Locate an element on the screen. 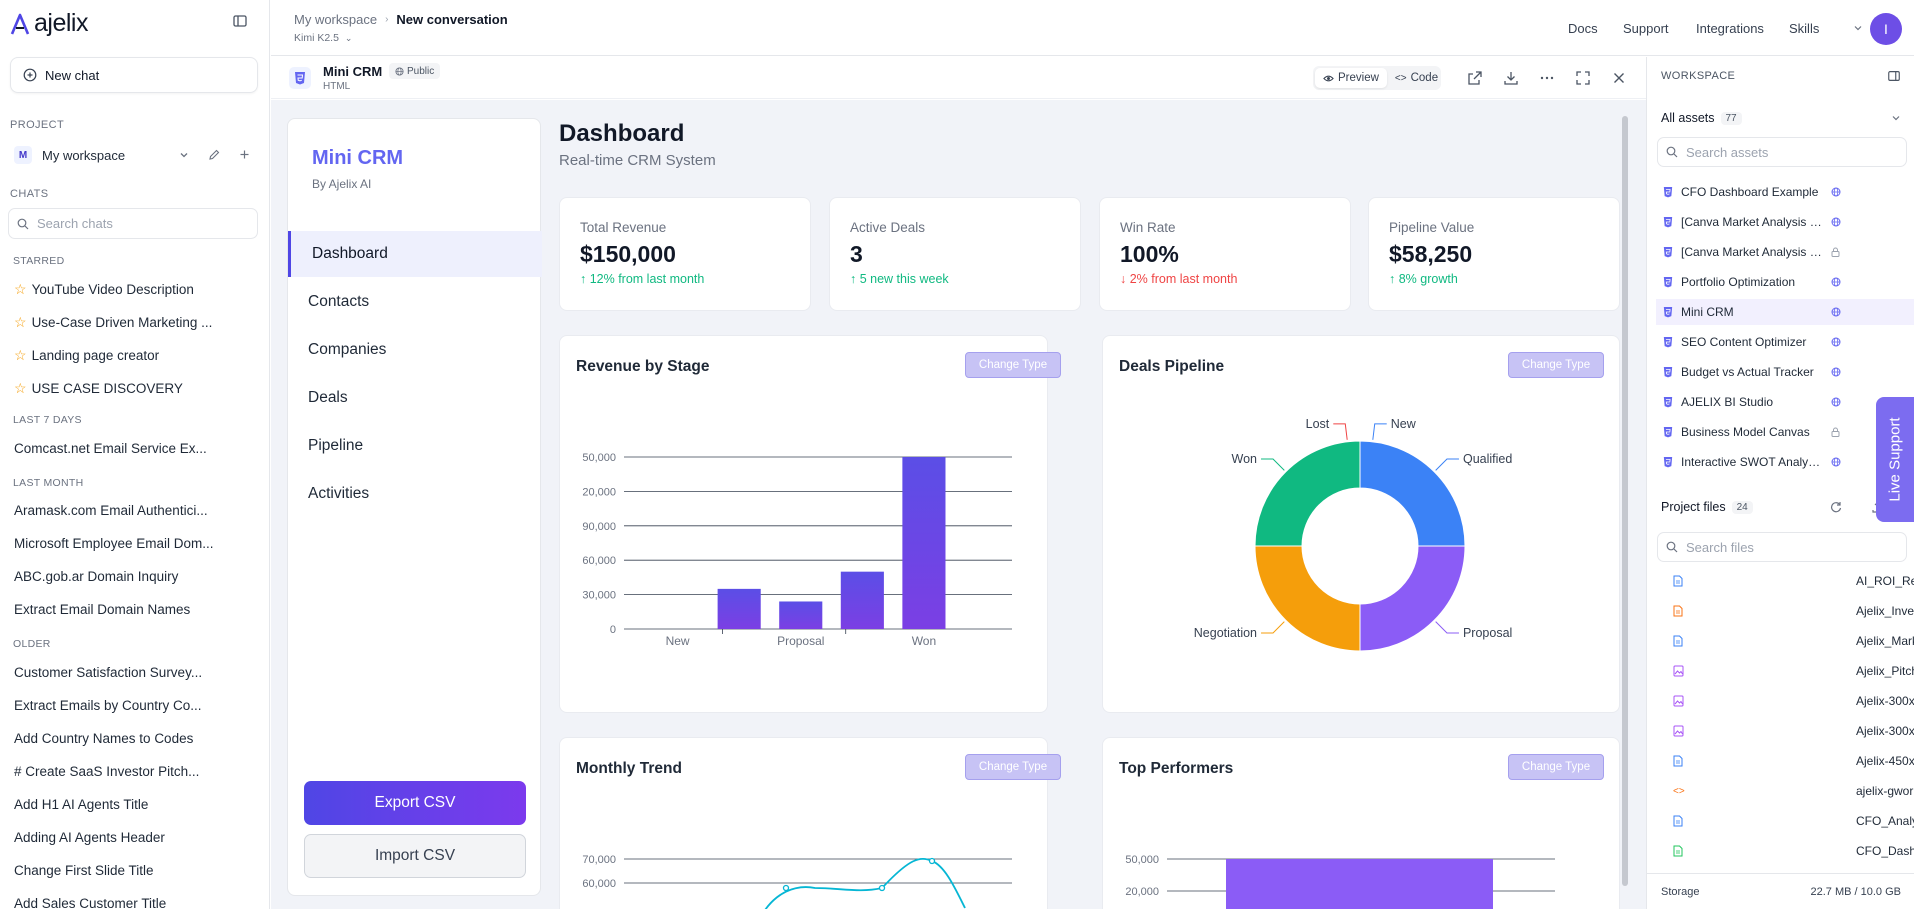 This screenshot has height=909, width=1914. crm-nav-pipeline: Pipeline is located at coordinates (336, 445).